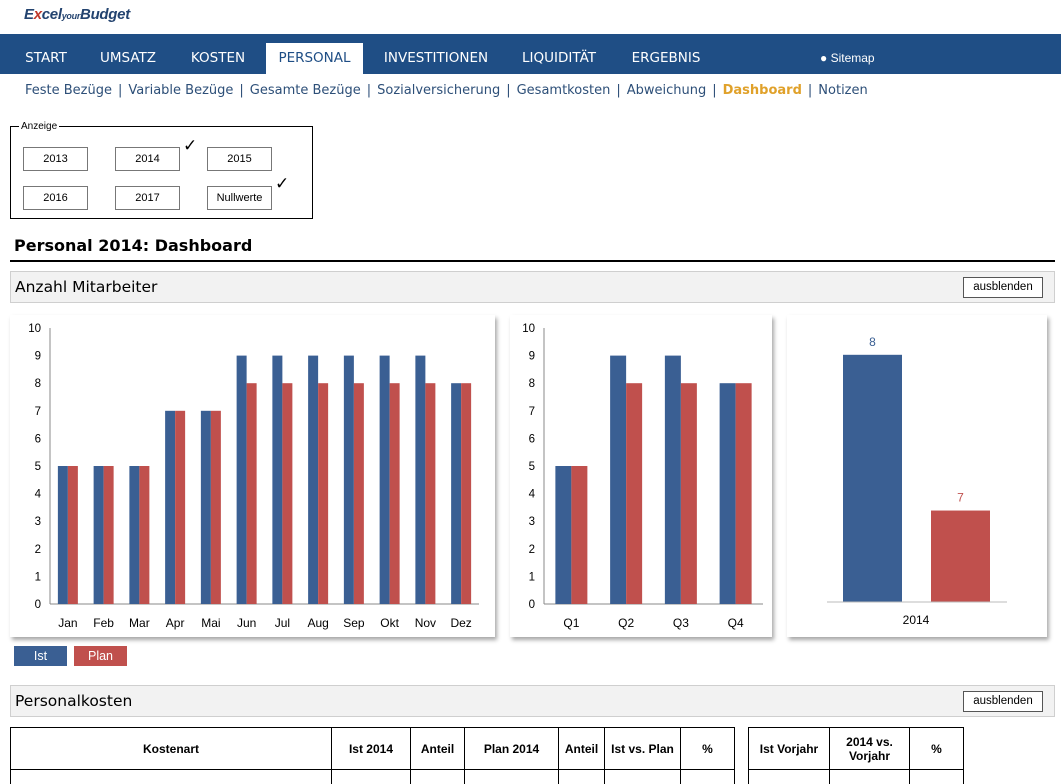 The width and height of the screenshot is (1061, 784). What do you see at coordinates (105, 14) in the screenshot?
I see `logo-text-budget: Budget` at bounding box center [105, 14].